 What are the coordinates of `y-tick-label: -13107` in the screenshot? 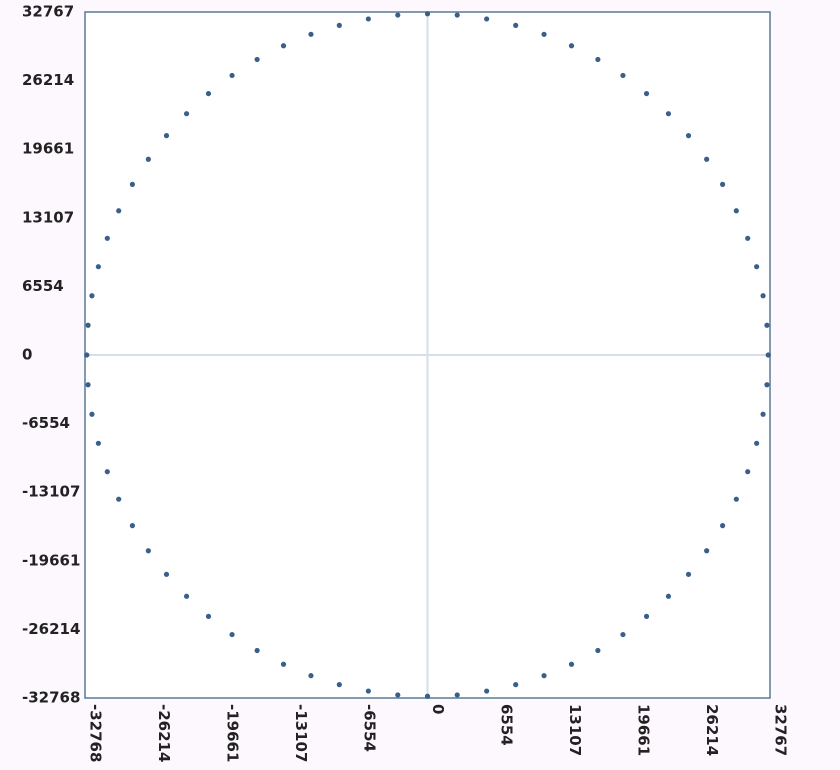 It's located at (51, 492).